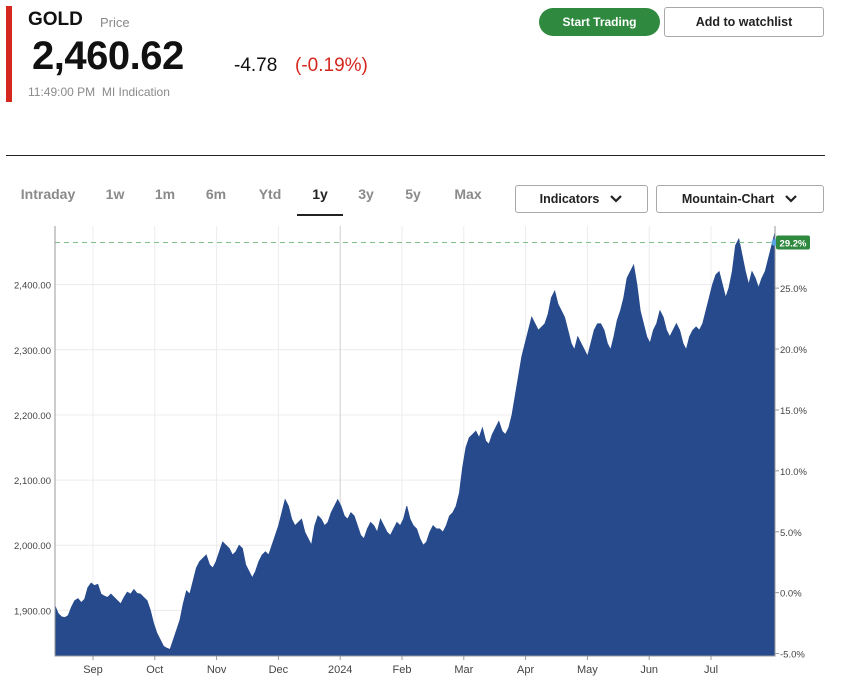  What do you see at coordinates (270, 194) in the screenshot?
I see `tab-ytd: Ytd` at bounding box center [270, 194].